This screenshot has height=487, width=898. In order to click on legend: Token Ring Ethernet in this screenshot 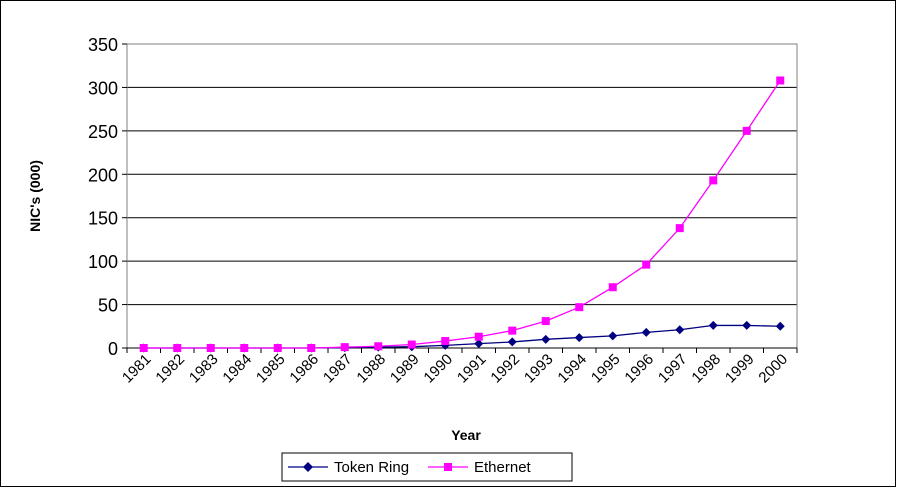, I will do `click(427, 467)`.